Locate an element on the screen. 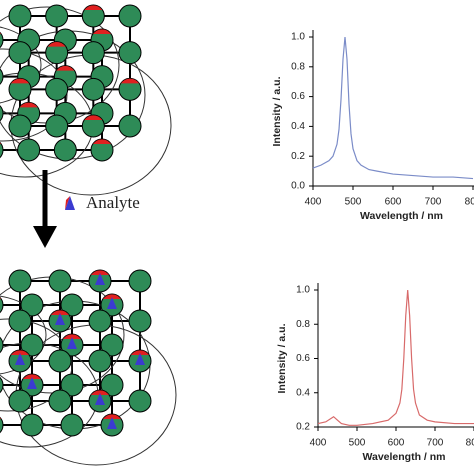 Image resolution: width=474 pixels, height=474 pixels. y-tick-label: 0.0 is located at coordinates (298, 186).